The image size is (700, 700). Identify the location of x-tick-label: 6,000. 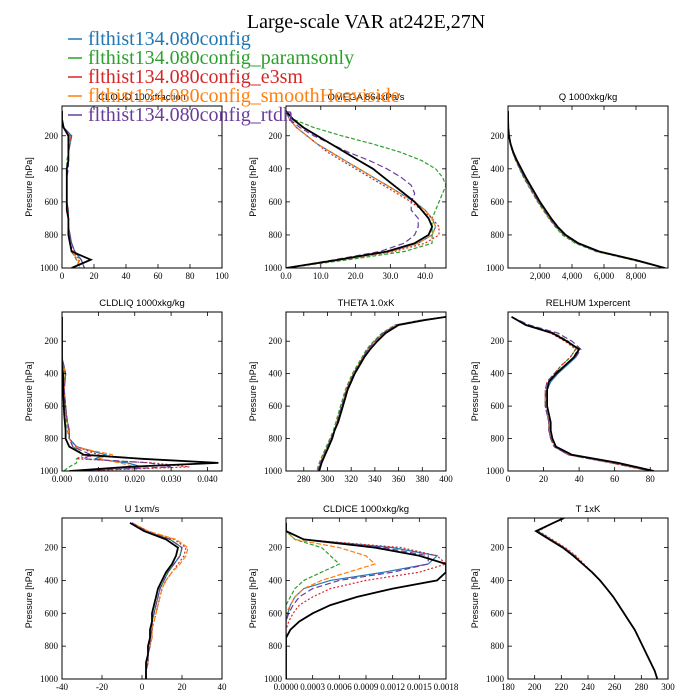
(604, 276).